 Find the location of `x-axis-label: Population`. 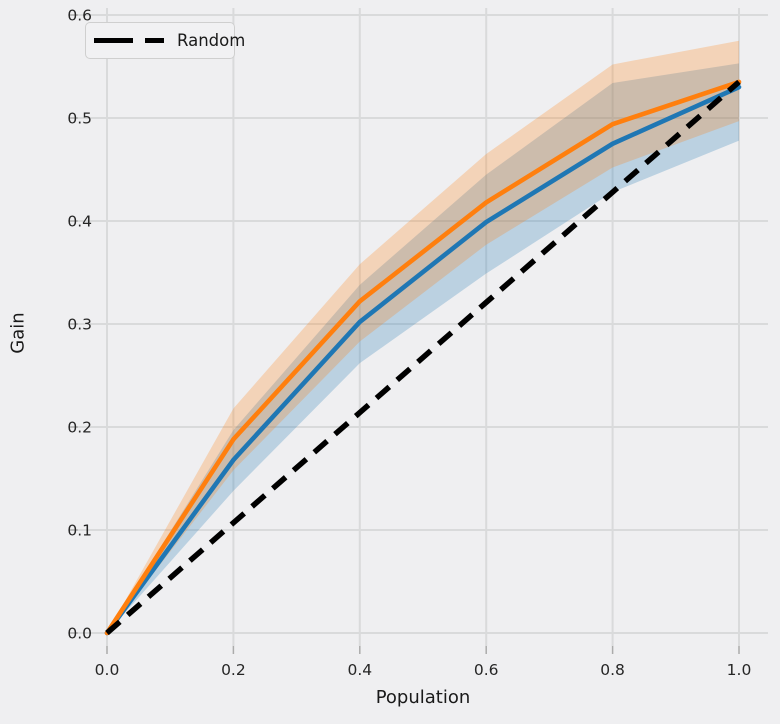

x-axis-label: Population is located at coordinates (423, 697).